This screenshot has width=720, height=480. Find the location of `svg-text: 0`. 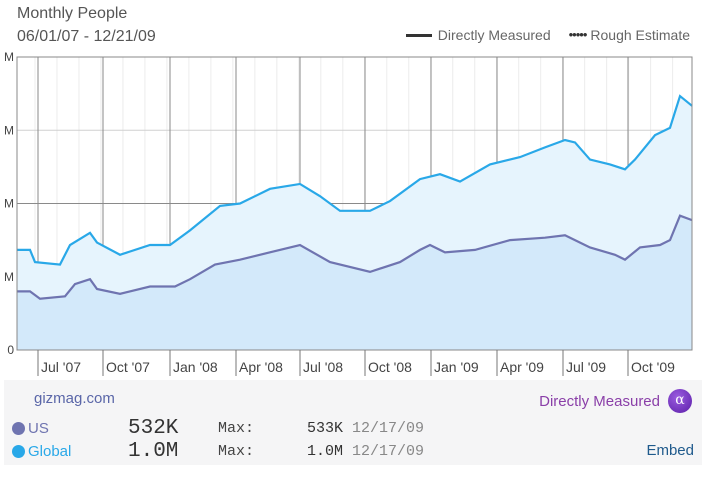

svg-text: 0 is located at coordinates (10, 350).